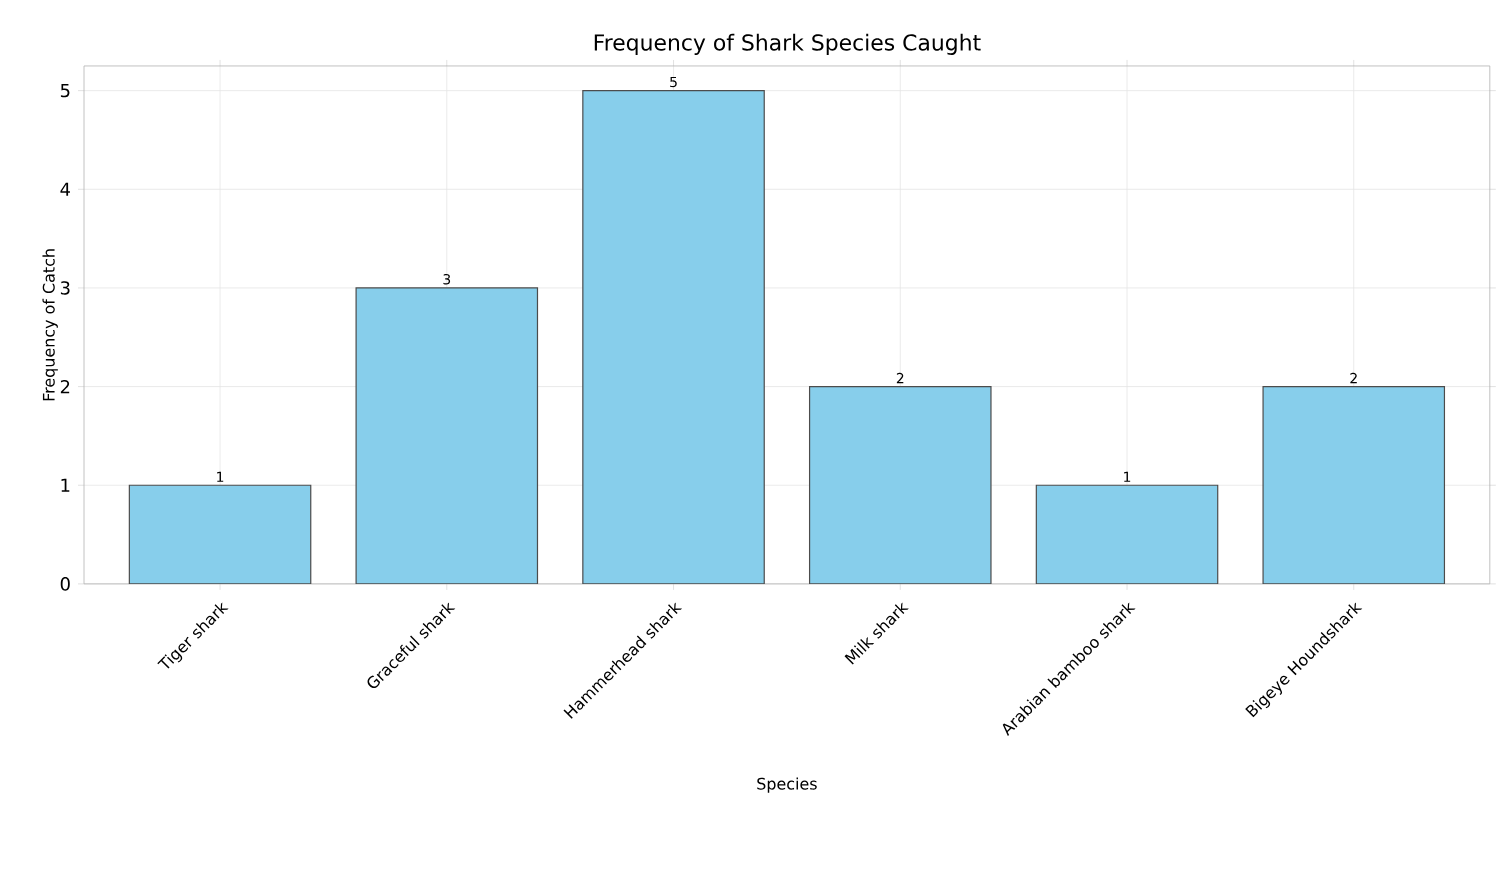 This screenshot has height=896, width=1496. I want to click on chart-title: Frequency of Shark Species Caught, so click(787, 44).